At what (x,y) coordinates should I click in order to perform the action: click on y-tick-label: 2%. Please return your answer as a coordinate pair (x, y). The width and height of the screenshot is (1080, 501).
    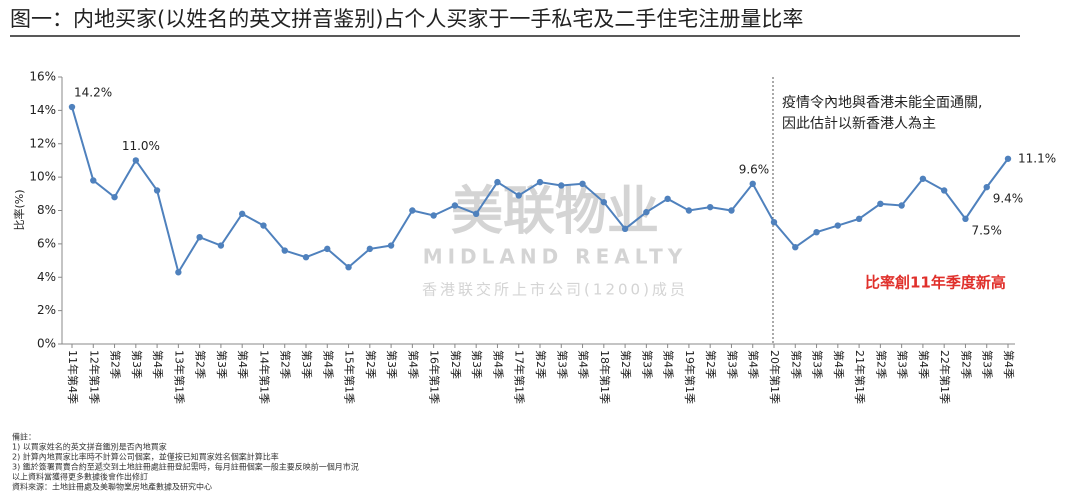
    Looking at the image, I should click on (46, 310).